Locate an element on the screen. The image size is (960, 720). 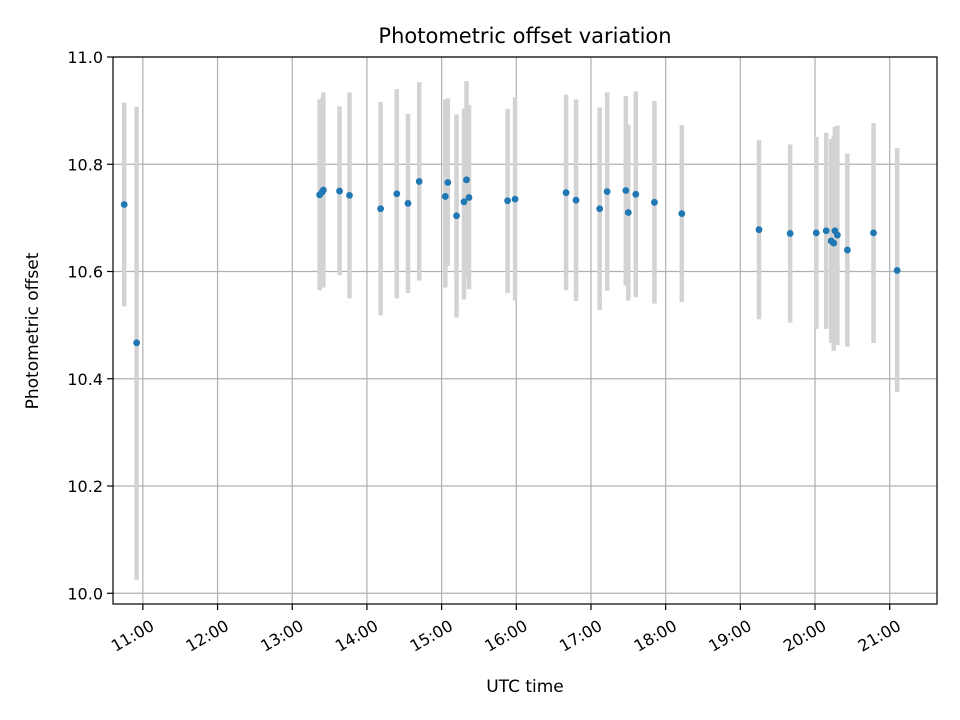
y-axis-ticks: 10.0 10.2 10.4 10.6 10.8 11.0 is located at coordinates (90, 325).